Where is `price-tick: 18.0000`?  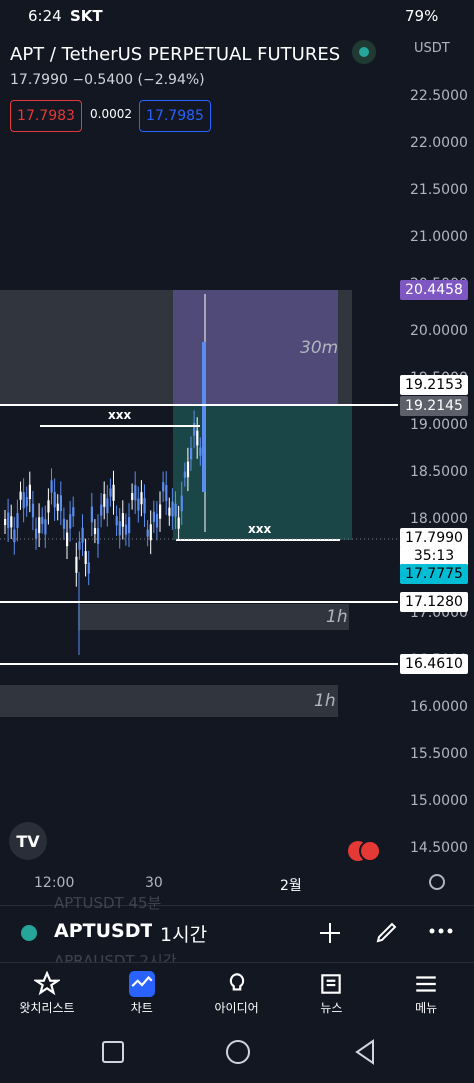
price-tick: 18.0000 is located at coordinates (439, 519).